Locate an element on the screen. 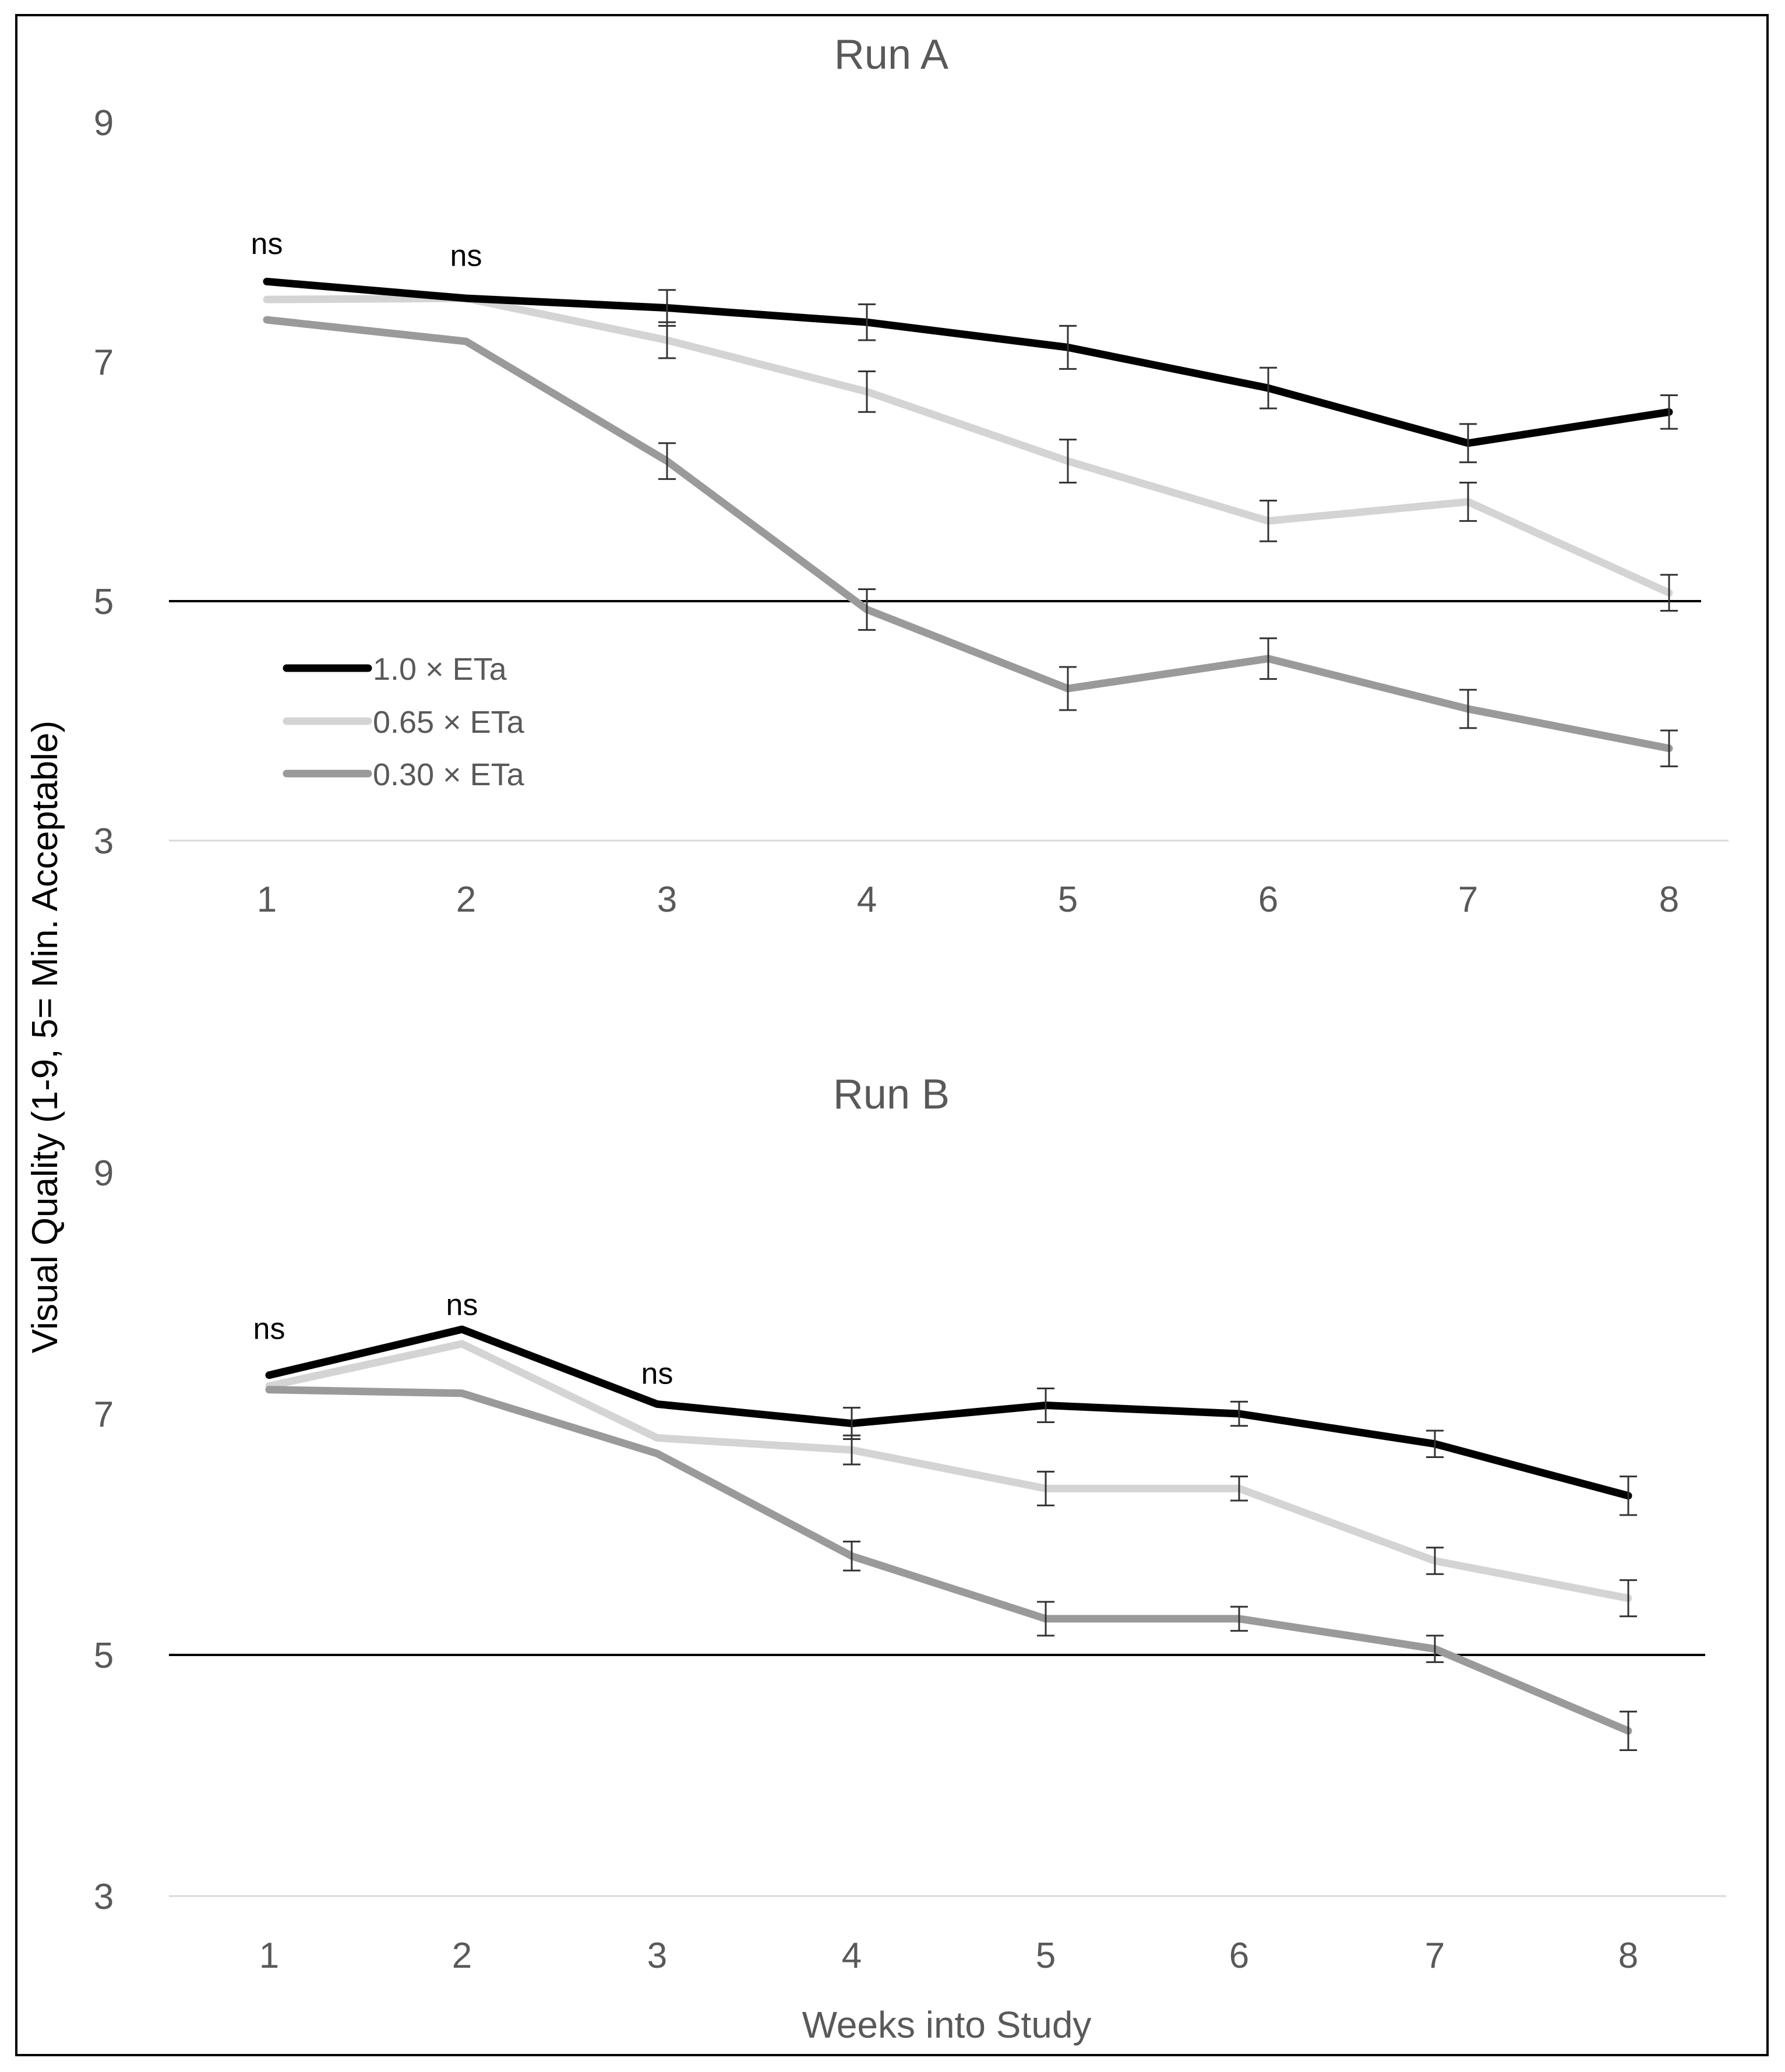 This screenshot has height=2072, width=1785. legend-label: 1.0 × ETa is located at coordinates (440, 669).